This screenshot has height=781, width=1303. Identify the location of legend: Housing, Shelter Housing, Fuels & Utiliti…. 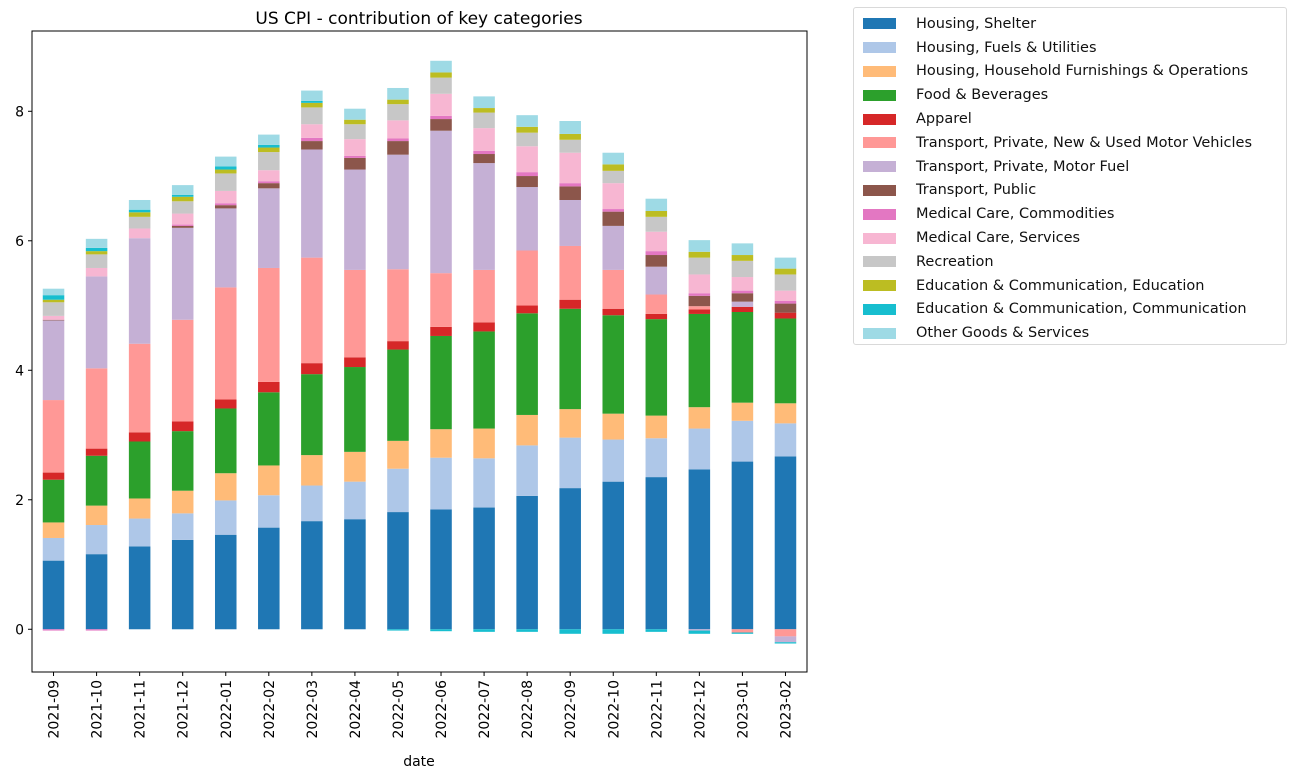
(1070, 176).